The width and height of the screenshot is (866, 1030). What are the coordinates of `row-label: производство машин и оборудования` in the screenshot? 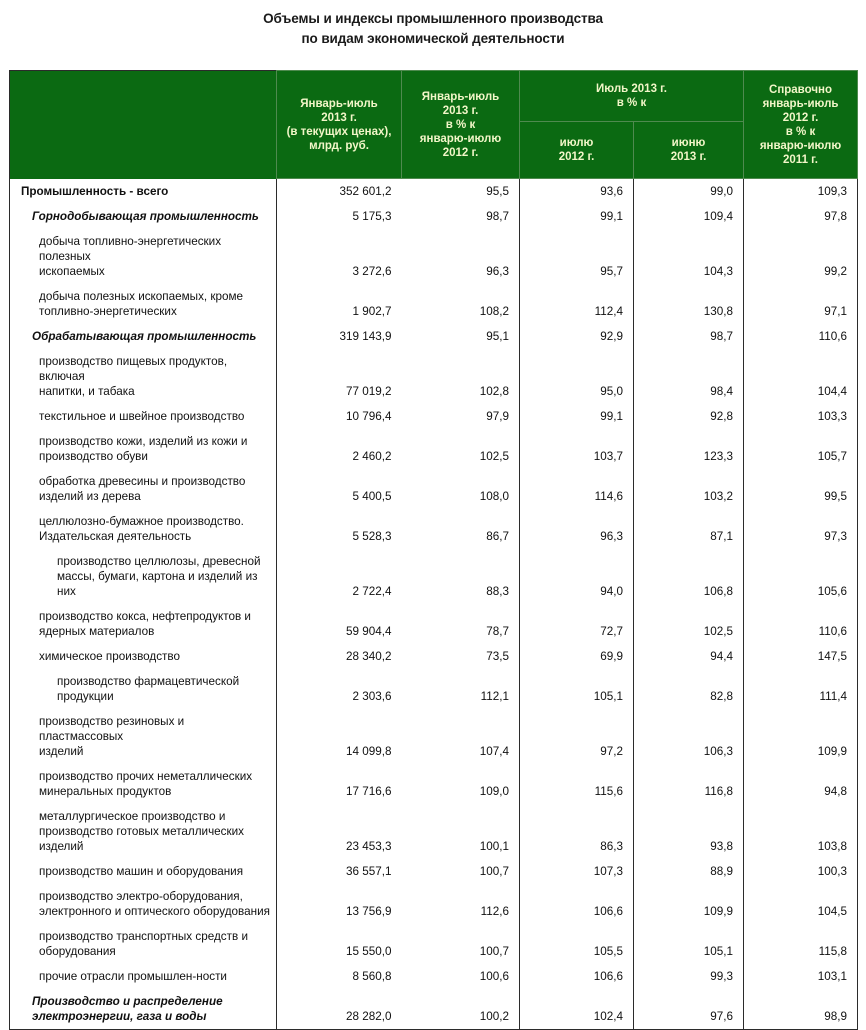 It's located at (143, 871).